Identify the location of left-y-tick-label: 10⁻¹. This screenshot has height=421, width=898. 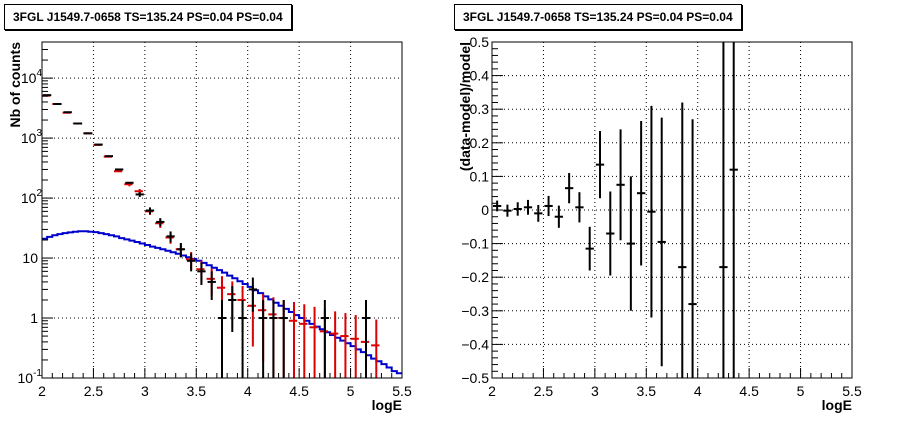
(30, 377).